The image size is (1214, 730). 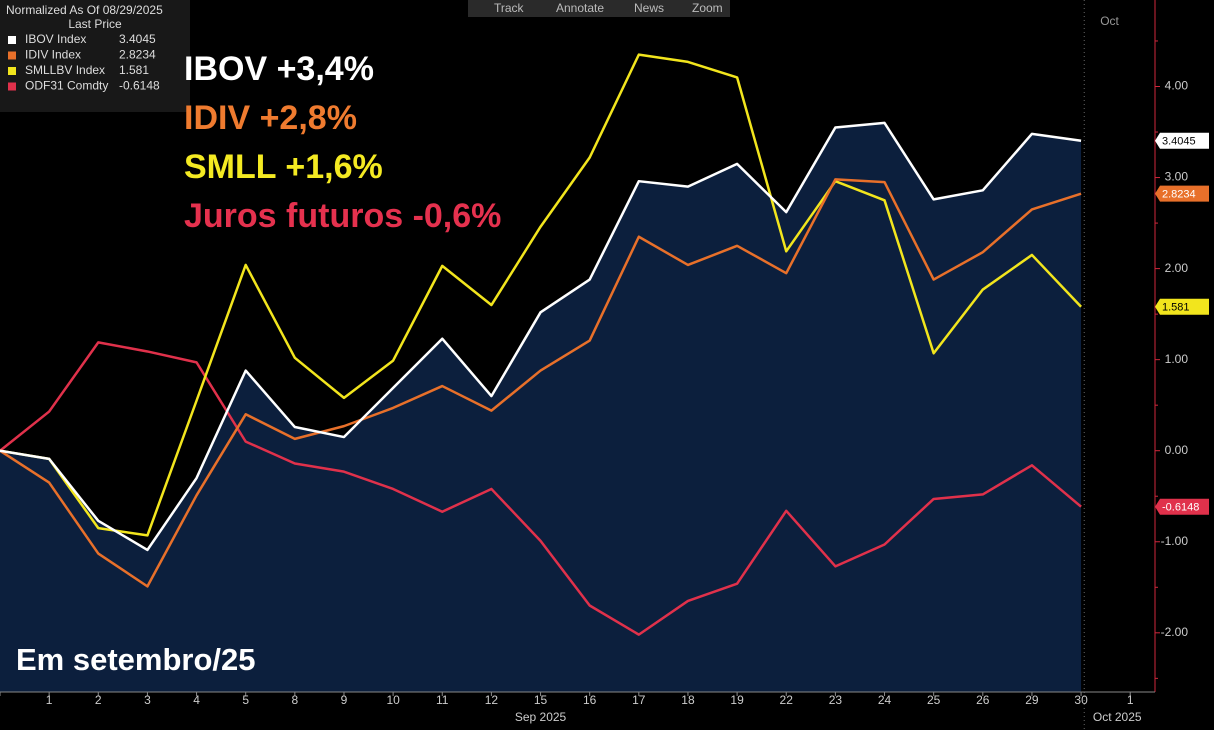 I want to click on annotation: Juros futuros -0,6%, so click(x=342, y=216).